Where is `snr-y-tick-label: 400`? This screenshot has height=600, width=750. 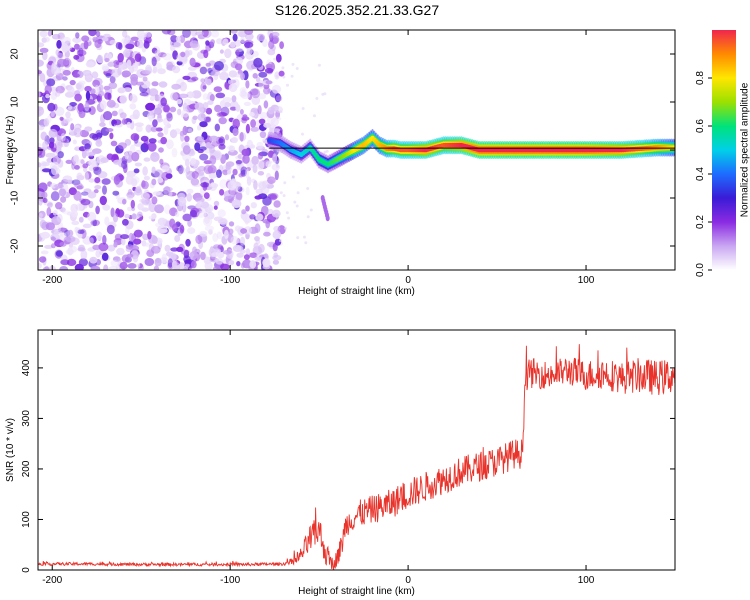
snr-y-tick-label: 400 is located at coordinates (26, 367).